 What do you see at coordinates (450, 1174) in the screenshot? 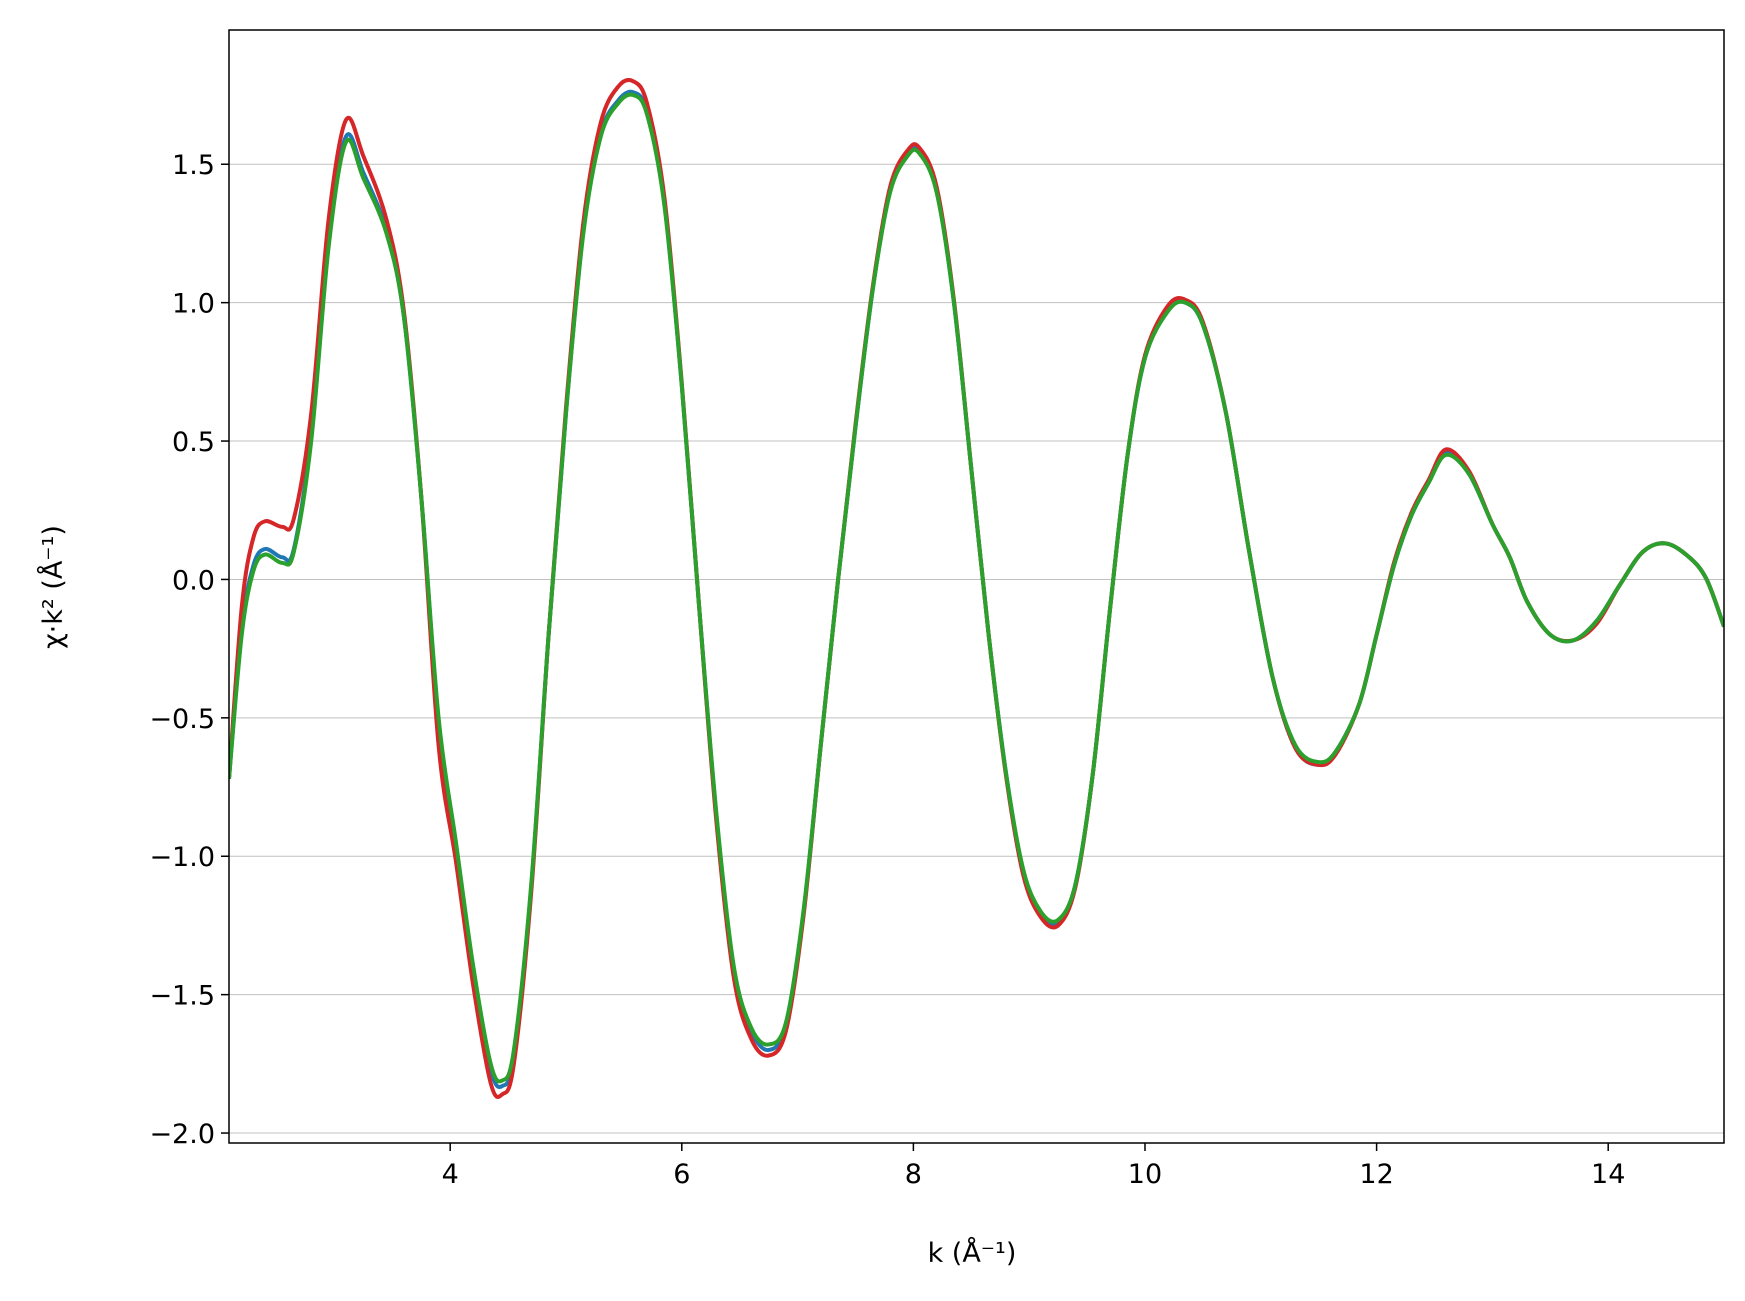
I see `x-tick-label: 4` at bounding box center [450, 1174].